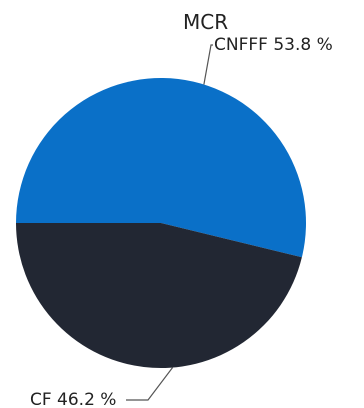 This screenshot has width=364, height=408. What do you see at coordinates (73, 399) in the screenshot?
I see `slice-label-cf: CF 46.2 %` at bounding box center [73, 399].